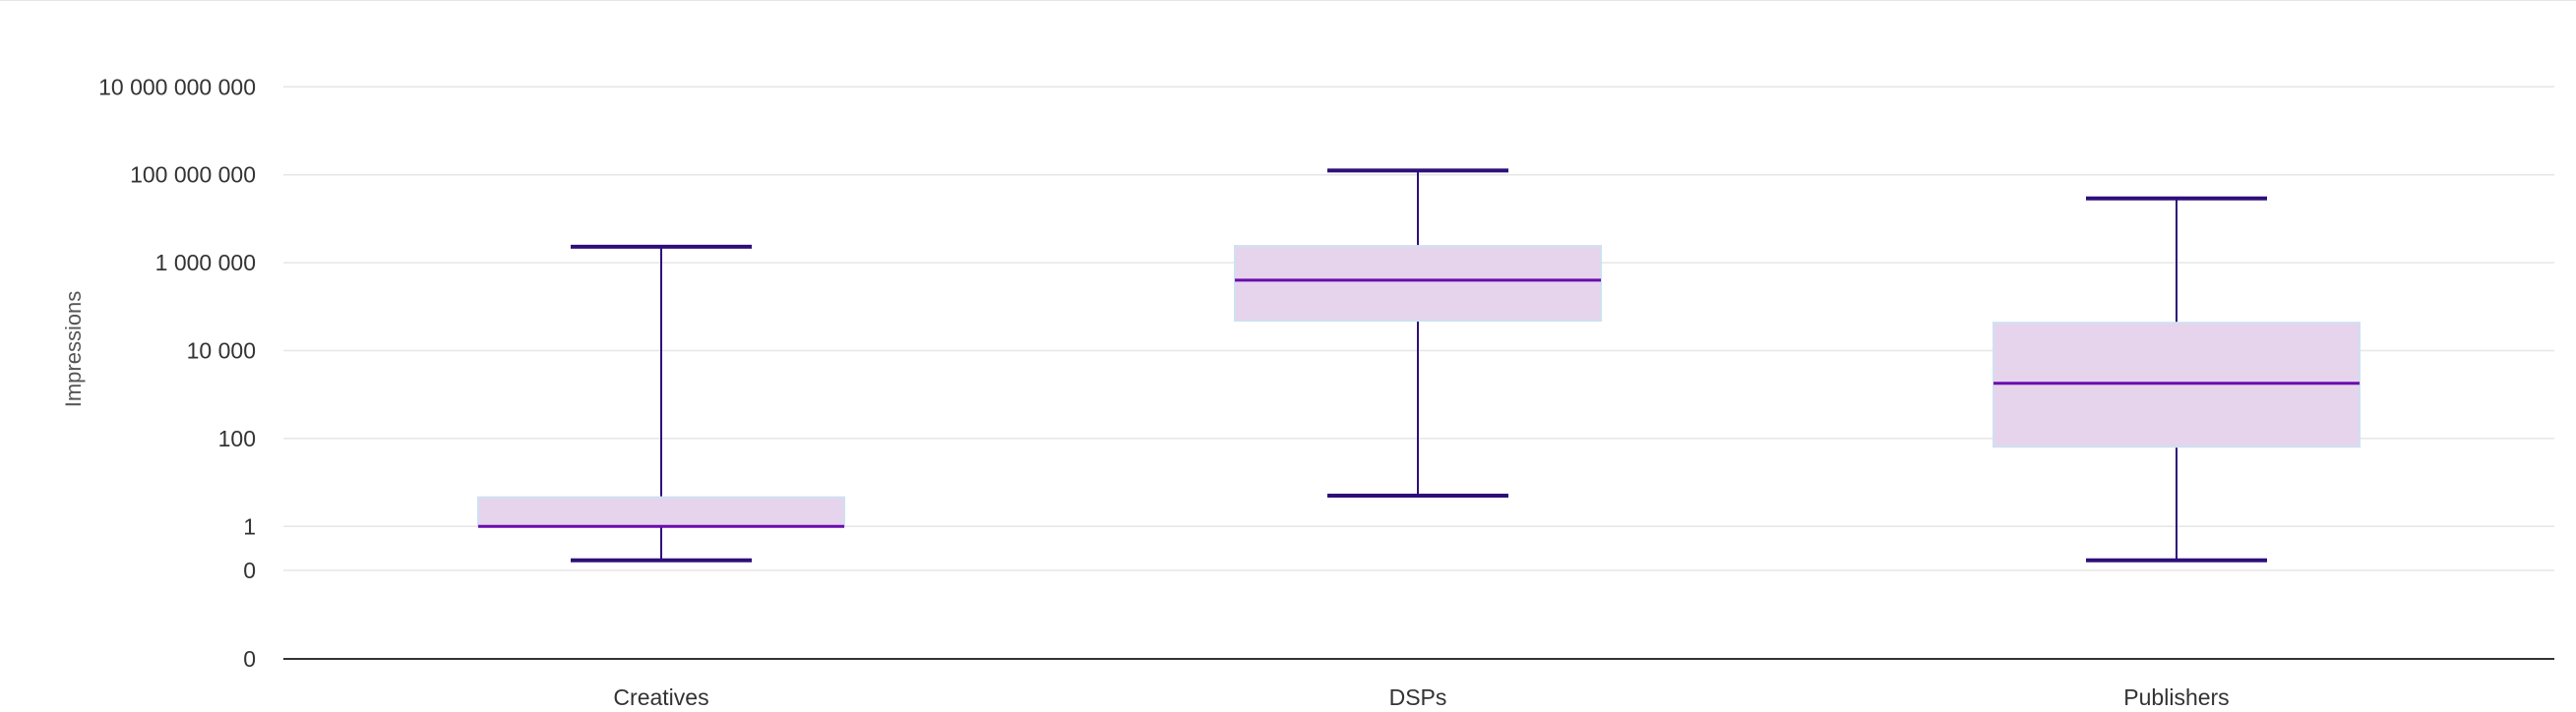 Image resolution: width=2576 pixels, height=712 pixels. What do you see at coordinates (1418, 333) in the screenshot?
I see `box-dsps` at bounding box center [1418, 333].